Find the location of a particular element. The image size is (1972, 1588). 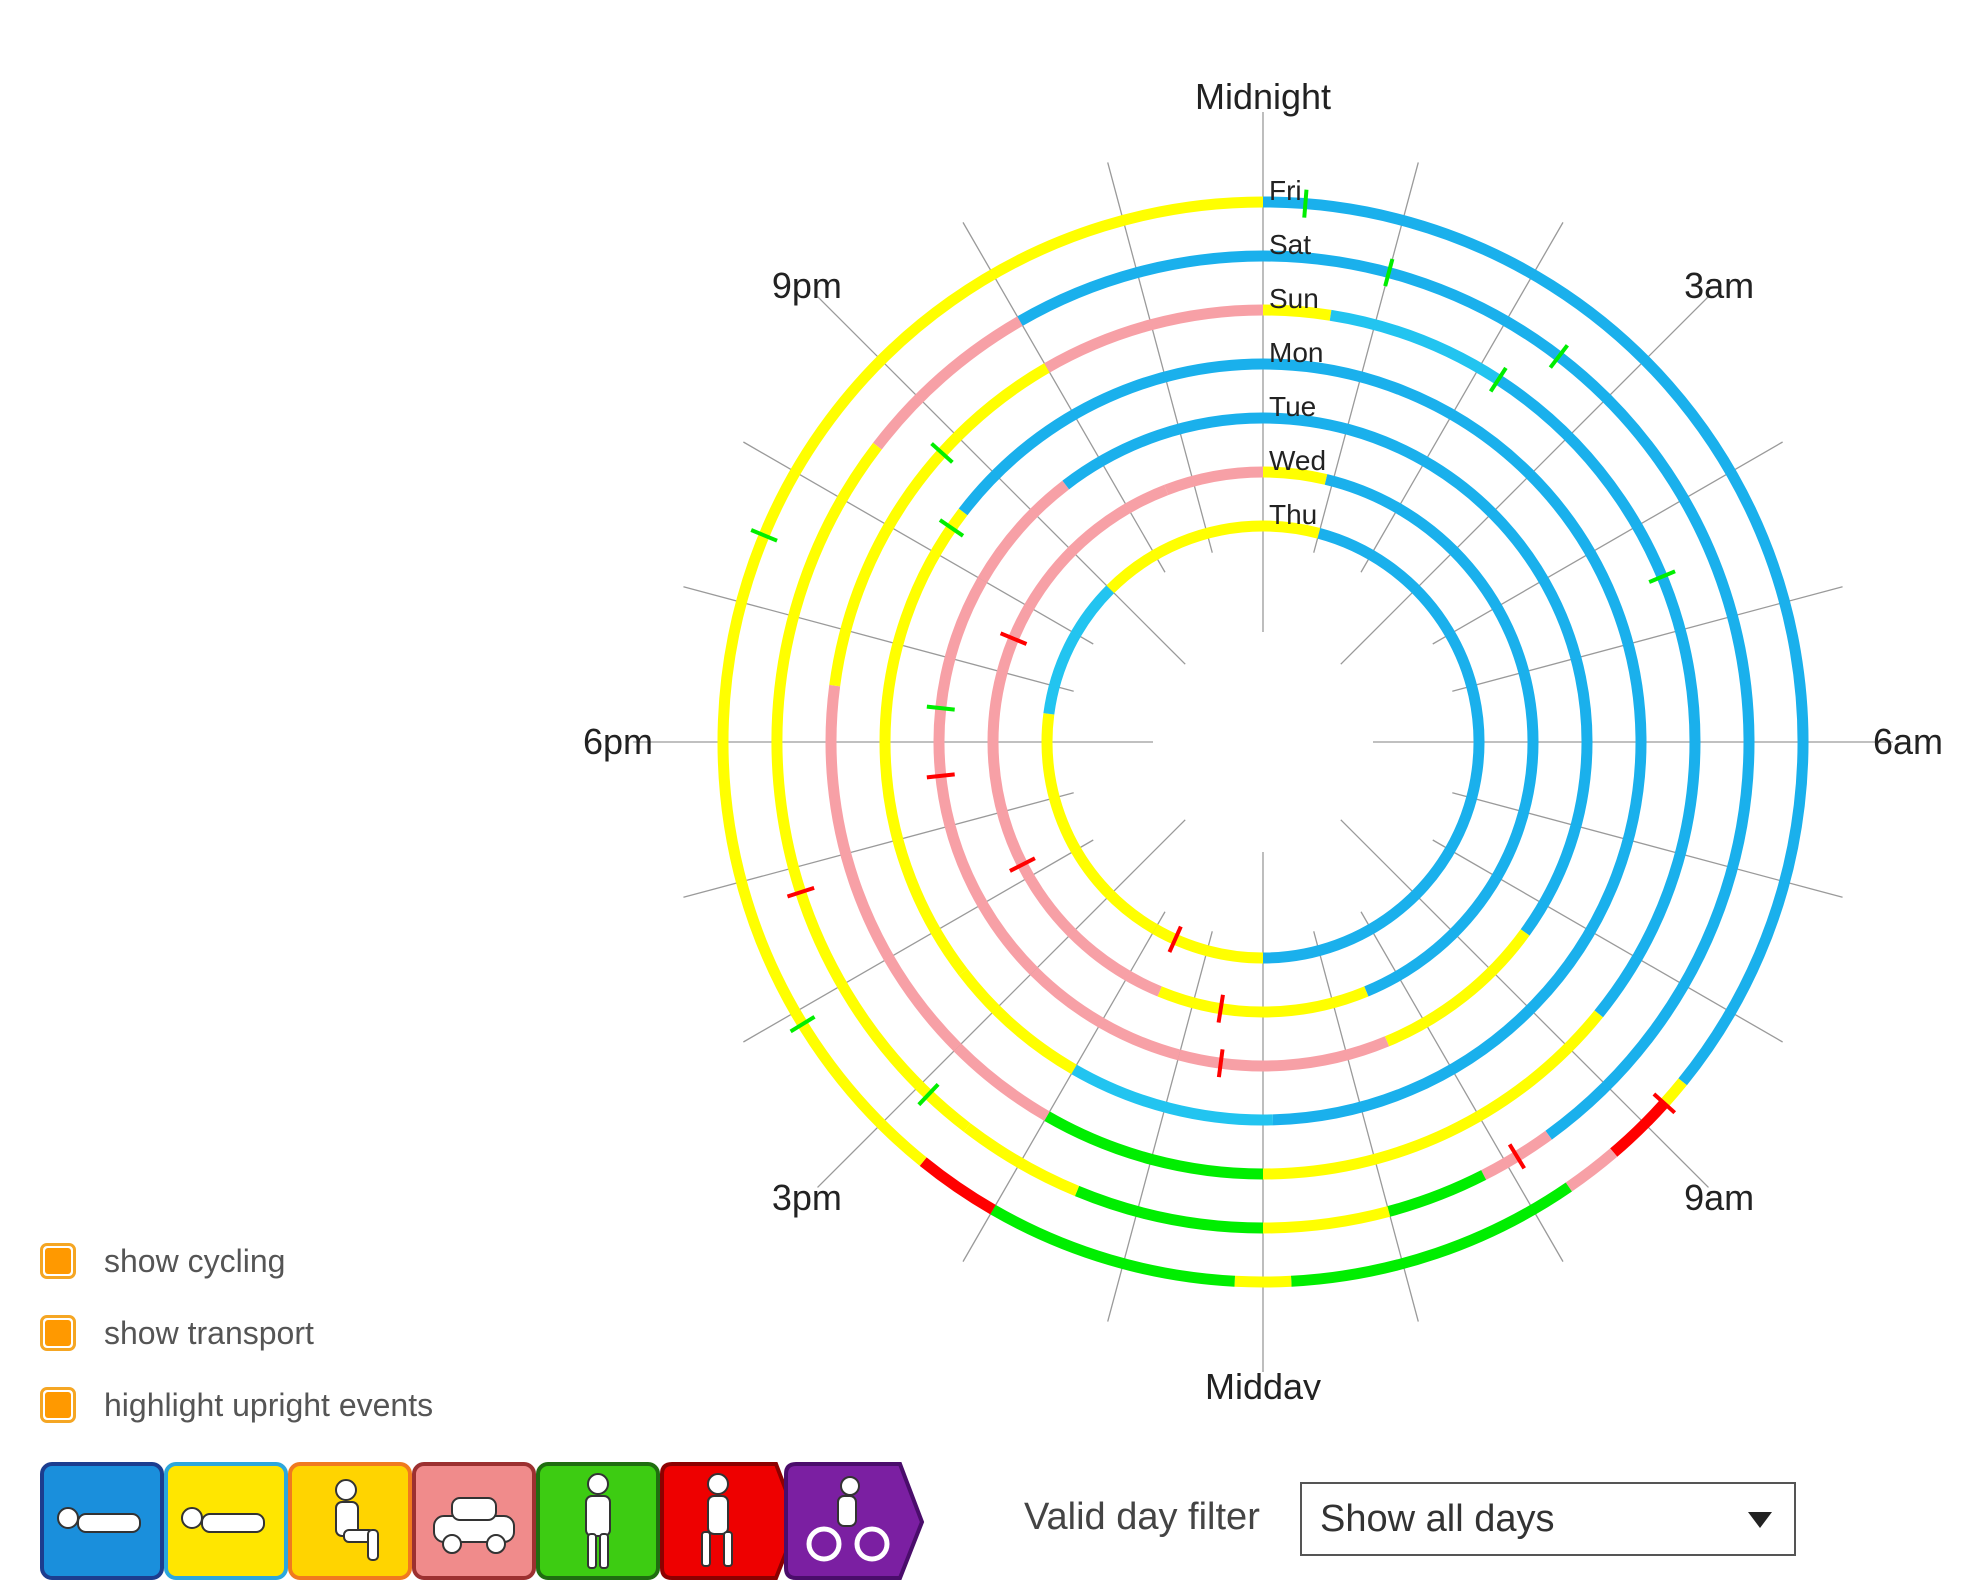

standing-icon is located at coordinates (598, 1521).